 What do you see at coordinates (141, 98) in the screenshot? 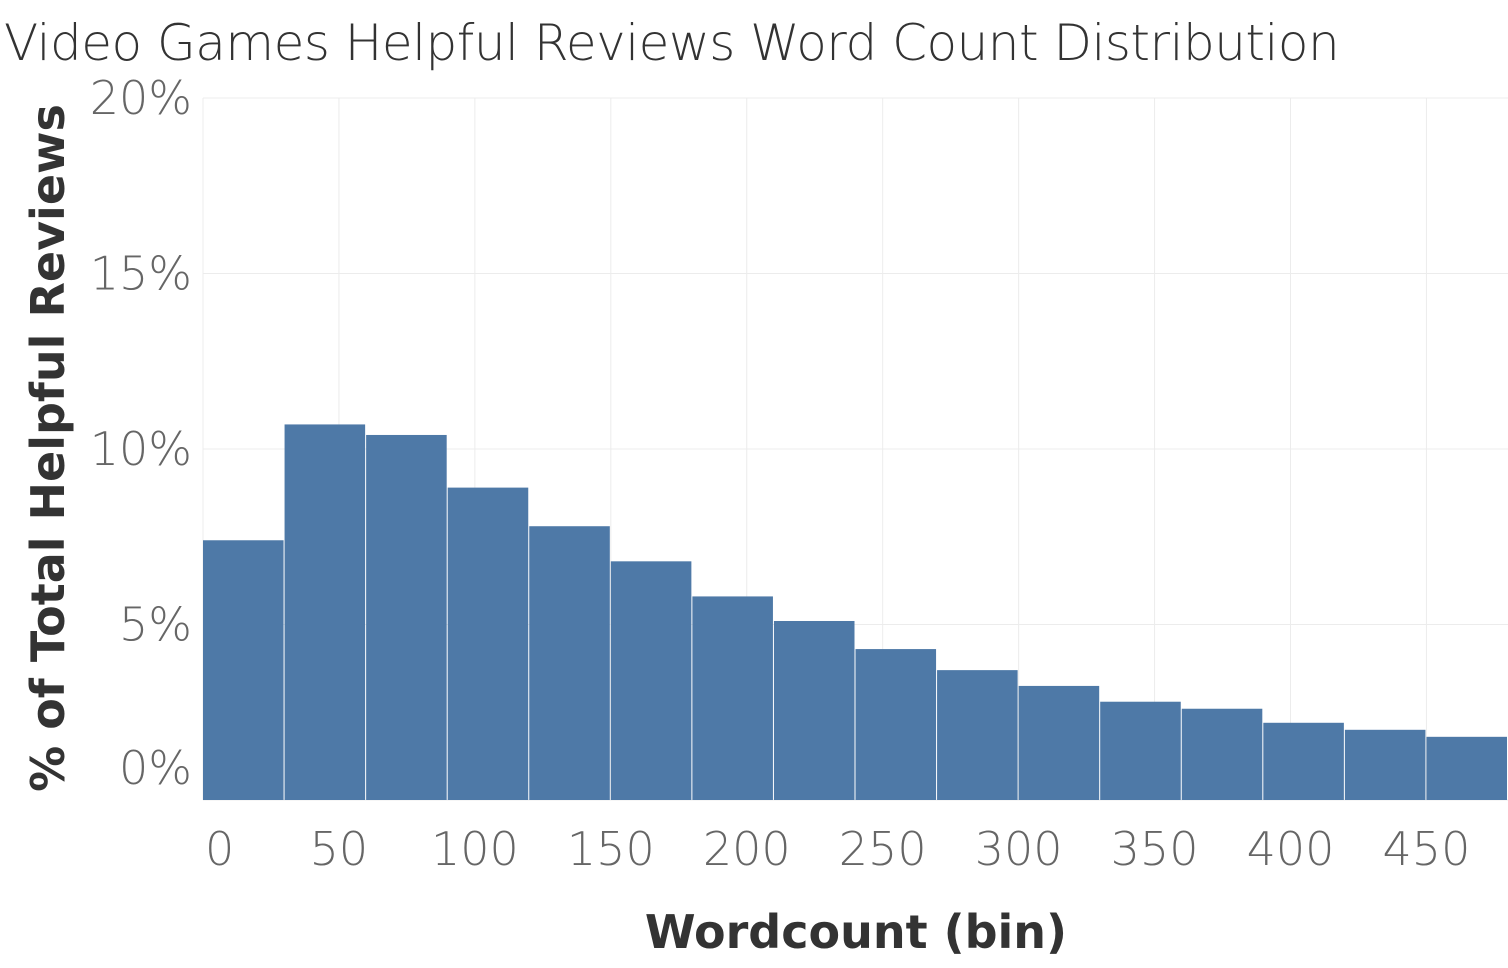
I see `y-tick-label: 20%` at bounding box center [141, 98].